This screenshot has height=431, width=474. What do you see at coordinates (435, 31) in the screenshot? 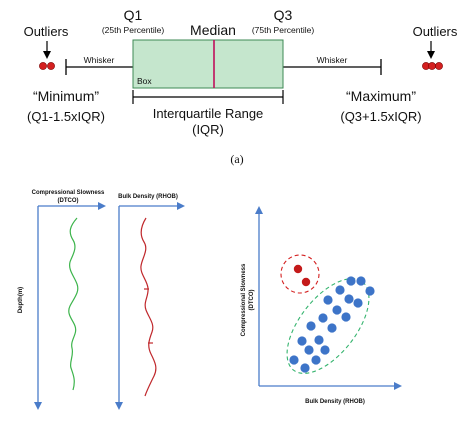
I see `outliers-right-label: Outliers` at bounding box center [435, 31].